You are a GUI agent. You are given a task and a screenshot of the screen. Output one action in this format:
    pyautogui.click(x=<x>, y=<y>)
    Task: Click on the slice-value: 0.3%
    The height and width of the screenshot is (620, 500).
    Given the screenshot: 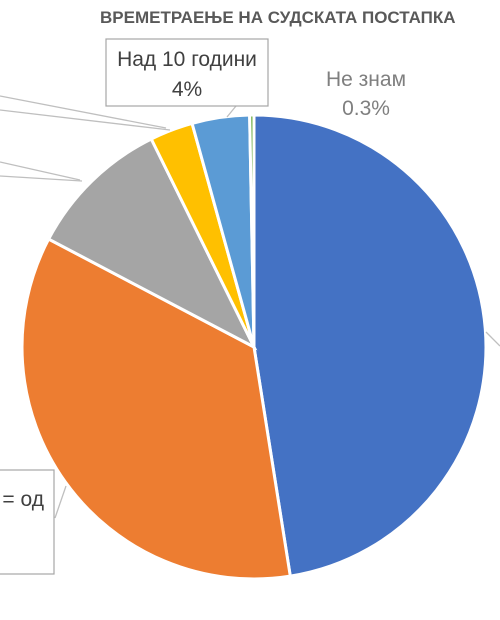 What is the action you would take?
    pyautogui.click(x=366, y=108)
    